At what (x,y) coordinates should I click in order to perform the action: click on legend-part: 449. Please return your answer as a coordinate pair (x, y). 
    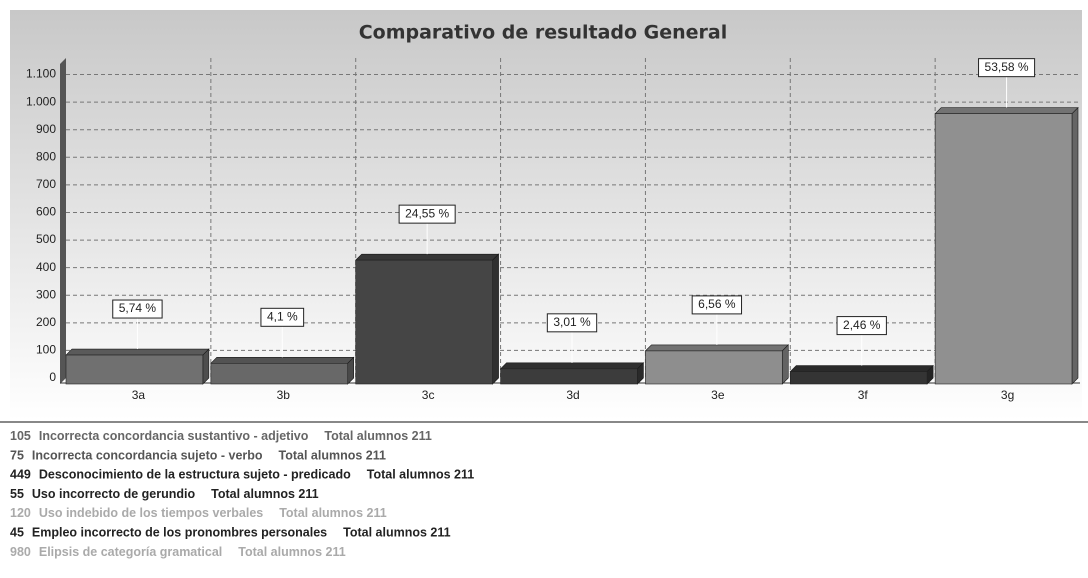
    Looking at the image, I should click on (20, 475).